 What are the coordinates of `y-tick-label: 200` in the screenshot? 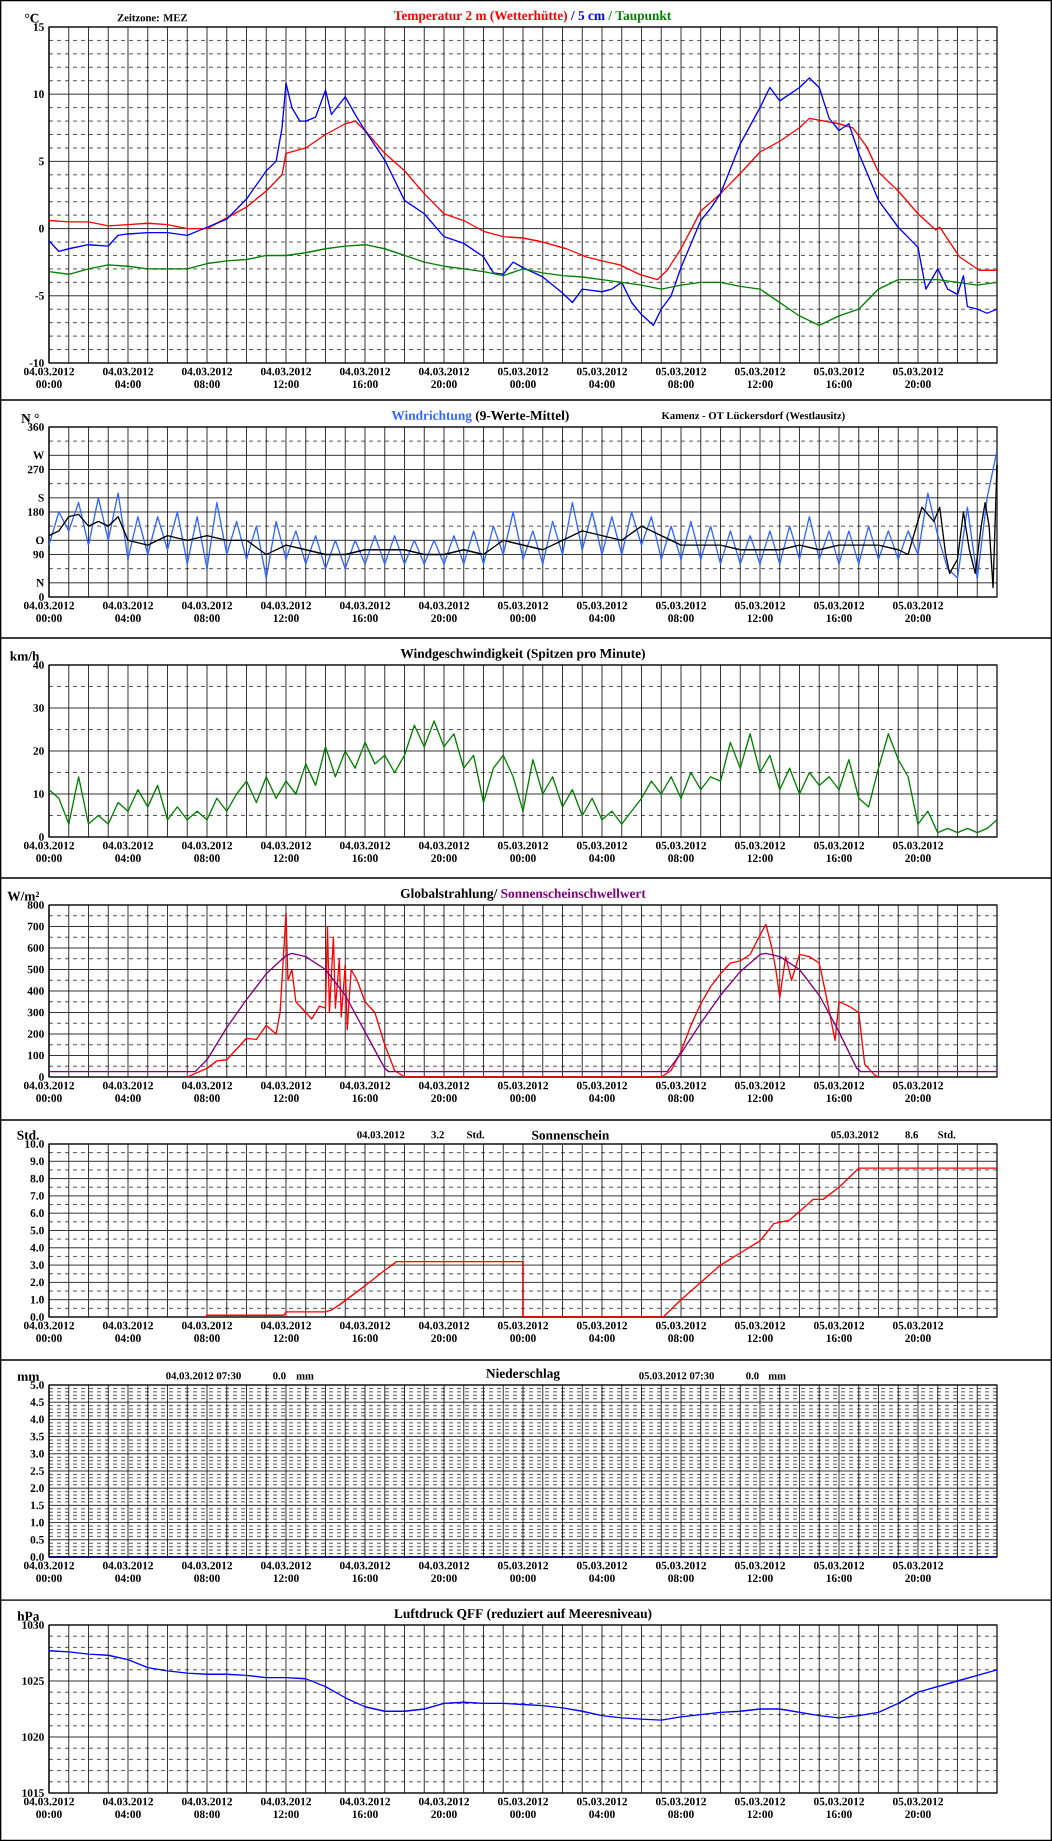 It's located at (35, 1034).